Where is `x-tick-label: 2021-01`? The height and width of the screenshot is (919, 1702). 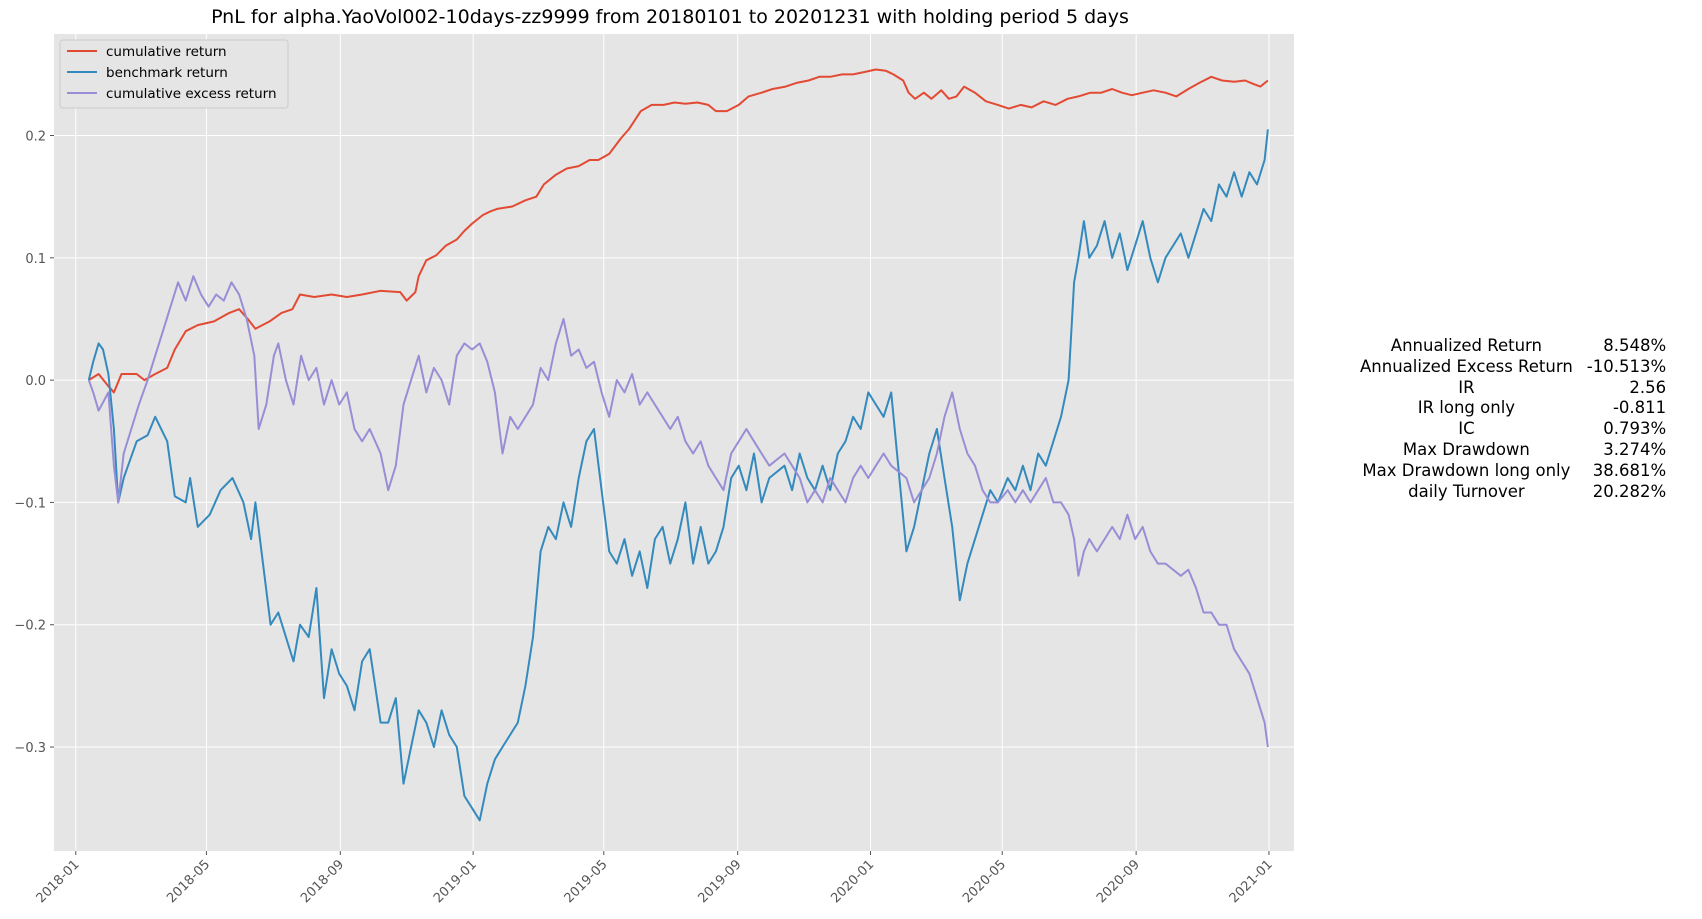 x-tick-label: 2021-01 is located at coordinates (1251, 881).